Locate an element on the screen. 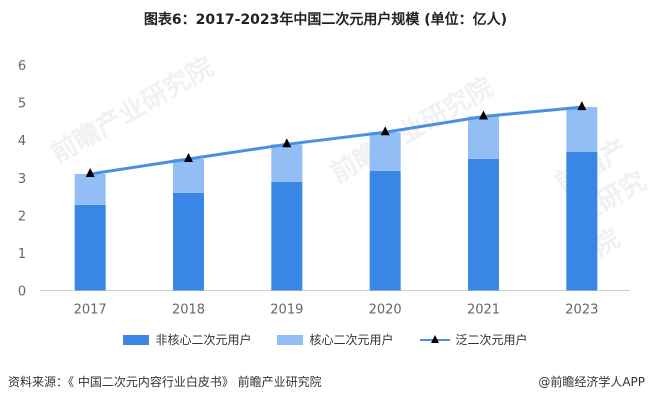  y-tick-label: 2 is located at coordinates (22, 216).